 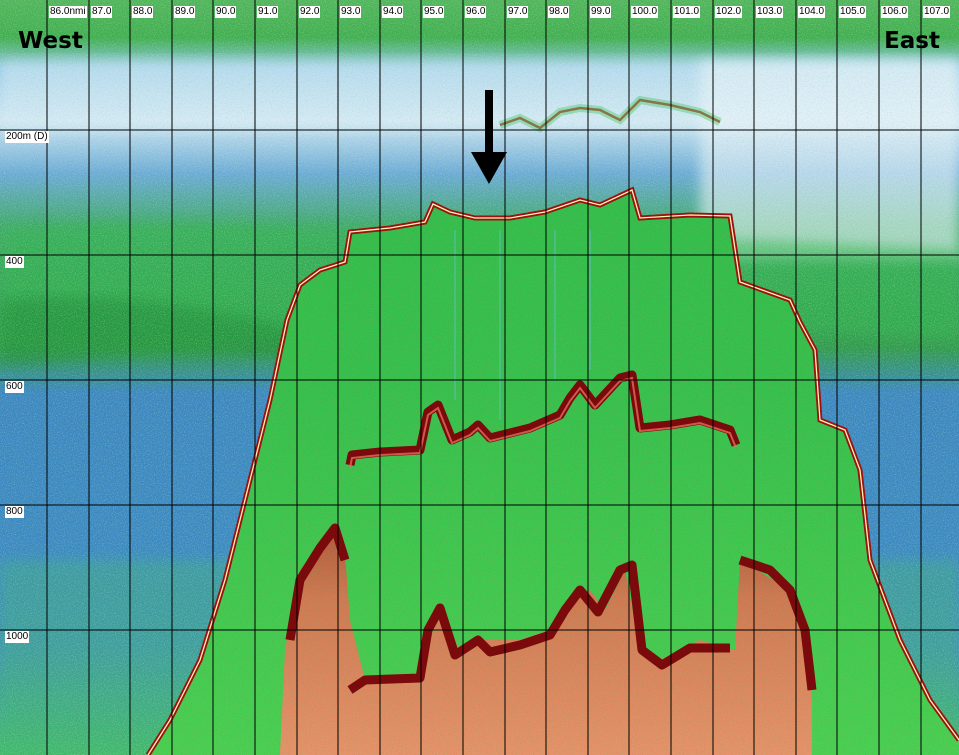 I want to click on distance-tick-label: 103.0, so click(x=769, y=12).